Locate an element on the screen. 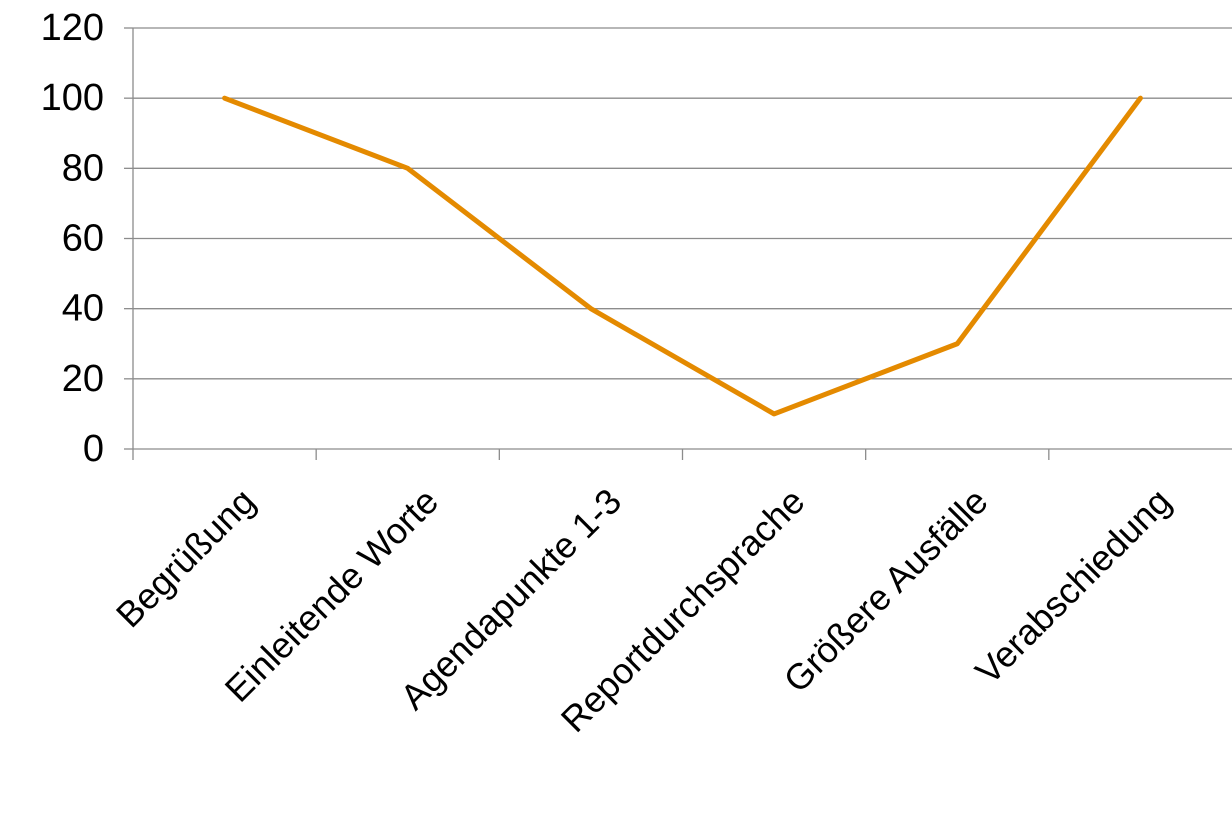 Image resolution: width=1232 pixels, height=813 pixels. y-tick-label: 0 is located at coordinates (93, 449).